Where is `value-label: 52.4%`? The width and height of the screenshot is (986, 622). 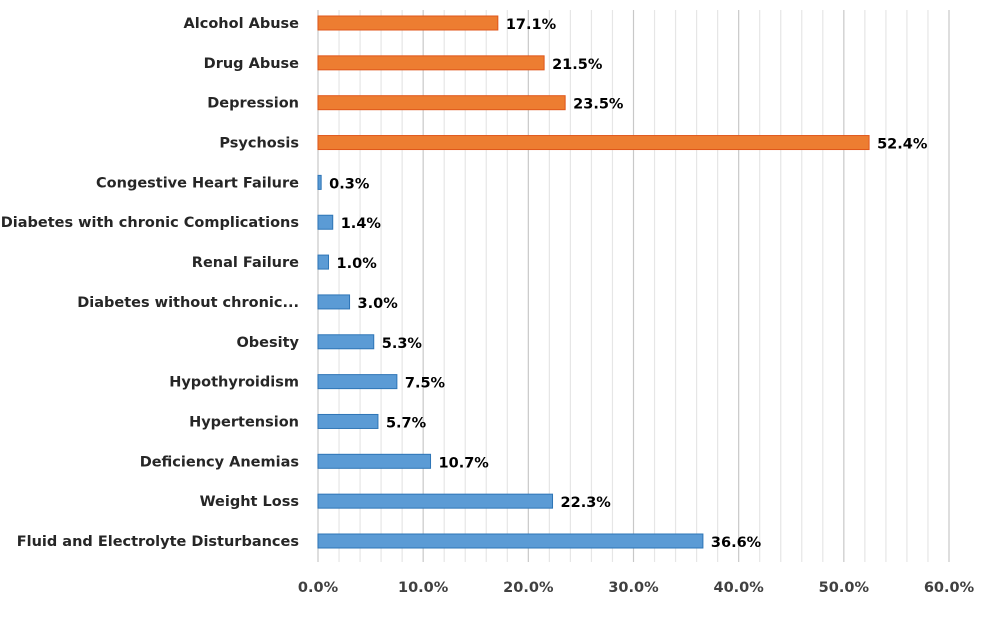 value-label: 52.4% is located at coordinates (902, 145).